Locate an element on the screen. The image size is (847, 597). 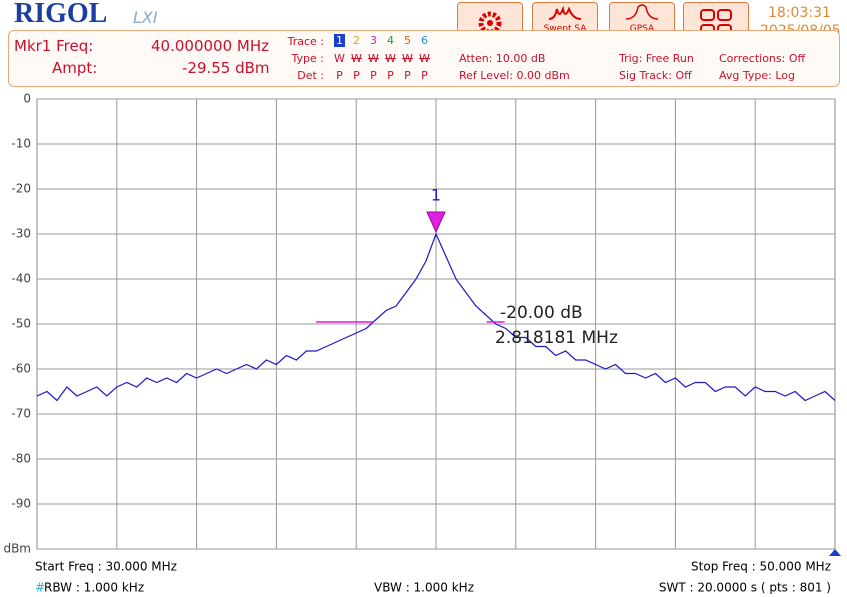
marker-freq-label: Mkr1 Freq: is located at coordinates (54, 46).